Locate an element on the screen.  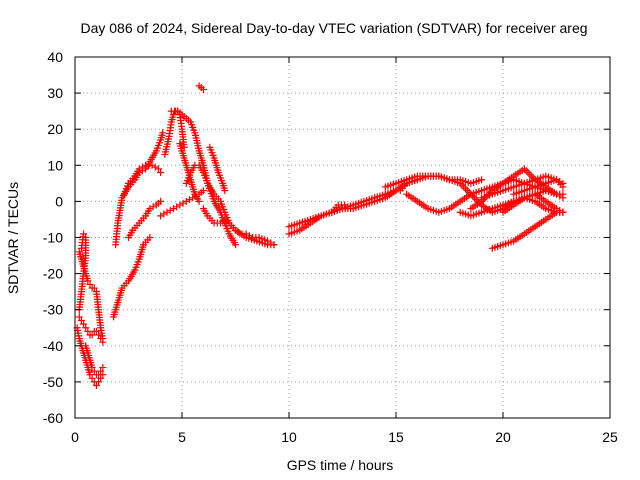
y-tick-label: 20 is located at coordinates (55, 129).